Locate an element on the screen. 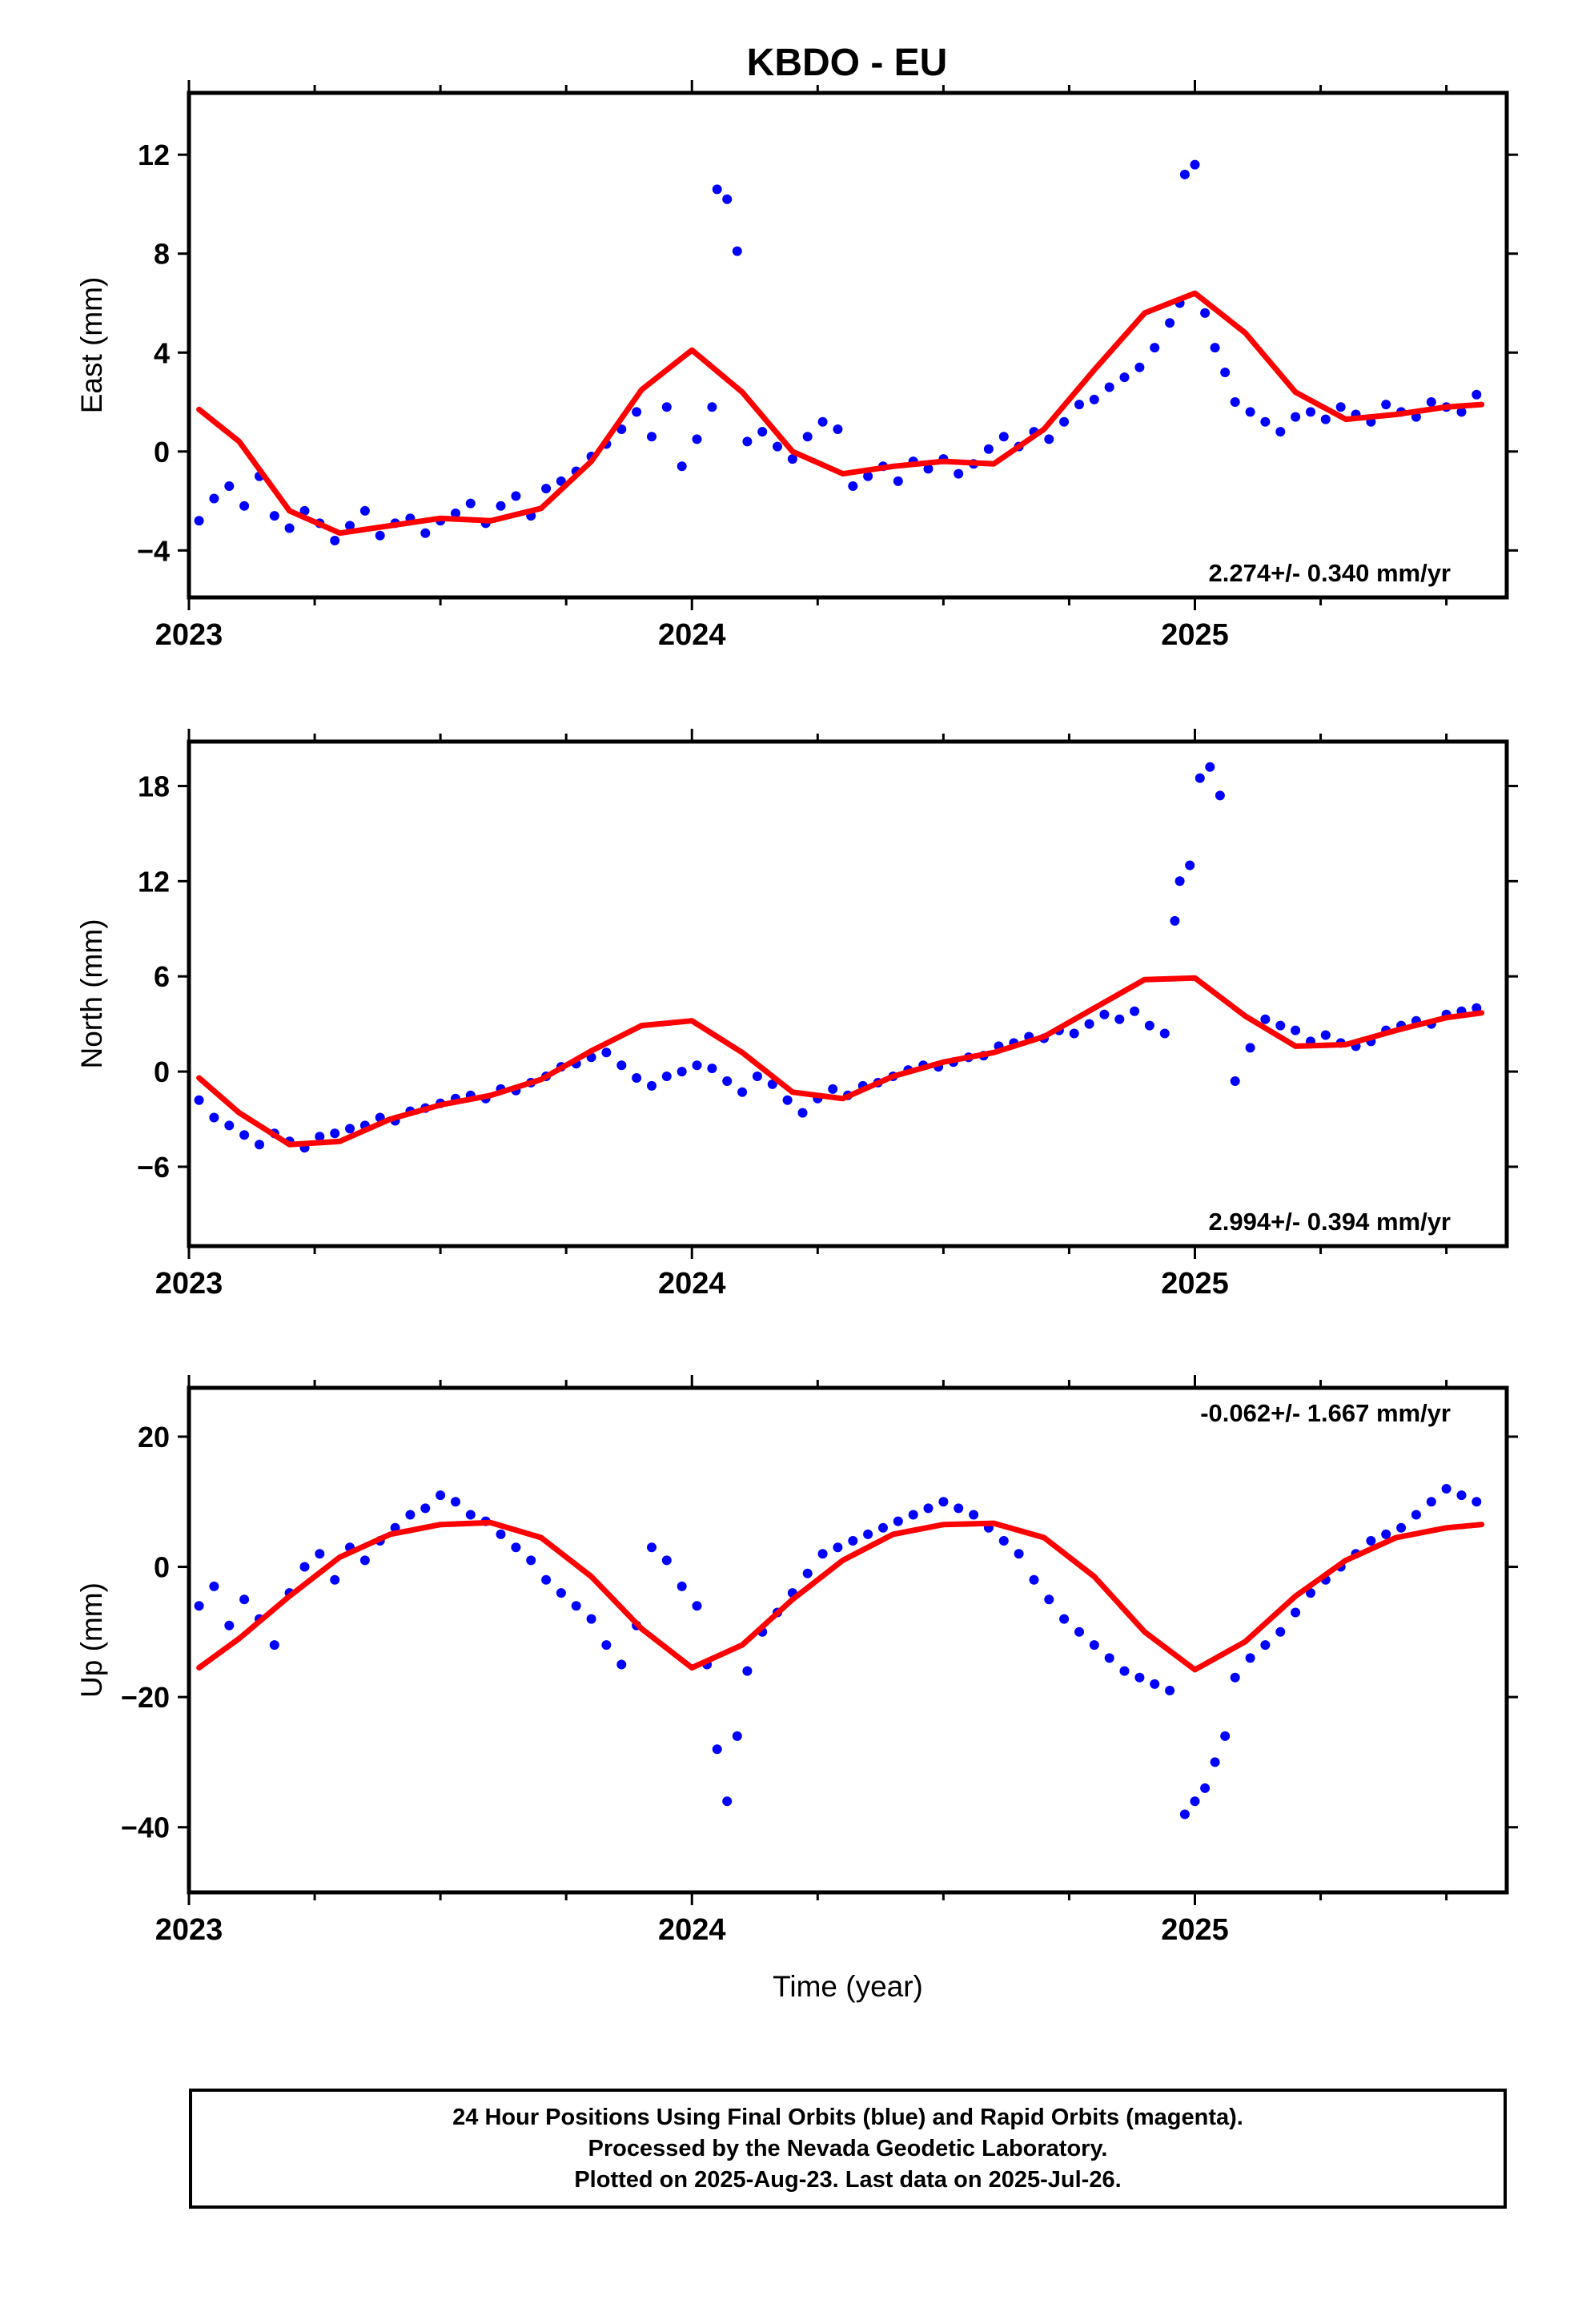  figure-title: KBDO - EU is located at coordinates (847, 63).